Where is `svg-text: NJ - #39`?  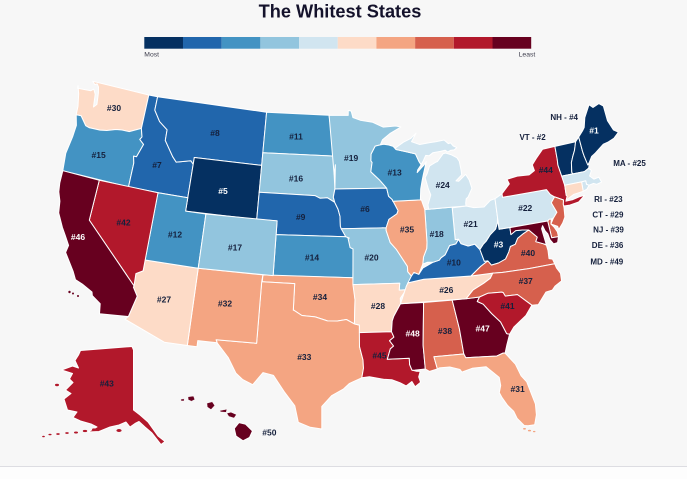
svg-text: NJ - #39 is located at coordinates (608, 230).